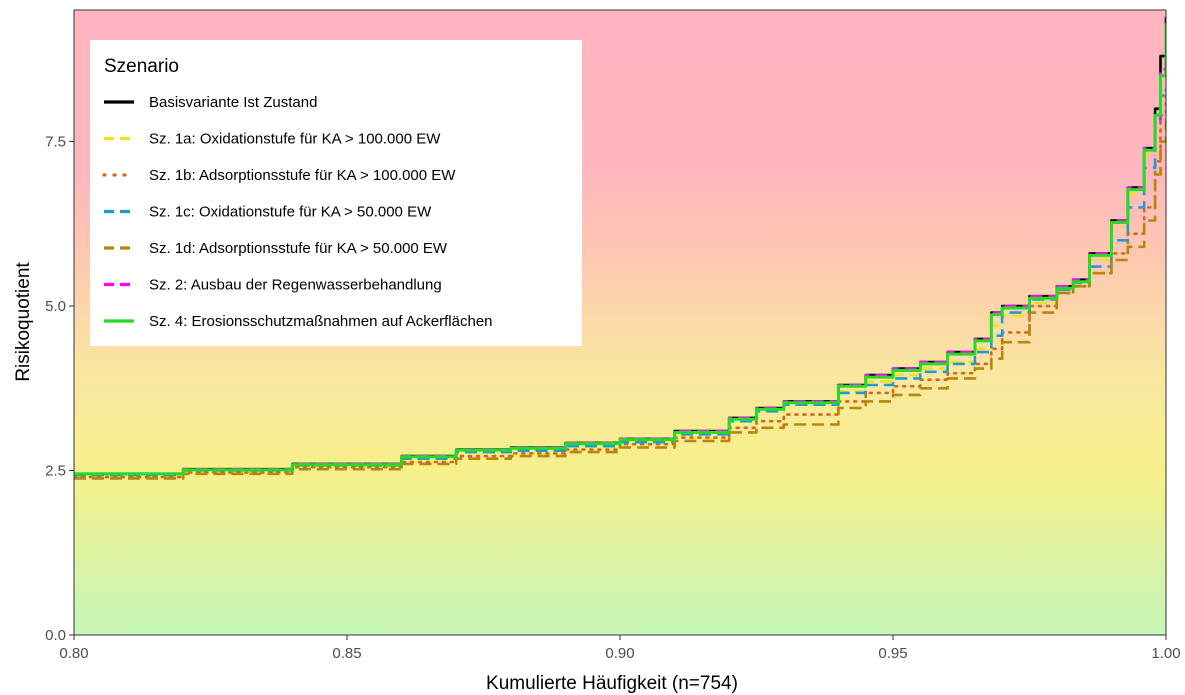 This screenshot has width=1185, height=695. I want to click on x-tick-label: 0.90, so click(619, 653).